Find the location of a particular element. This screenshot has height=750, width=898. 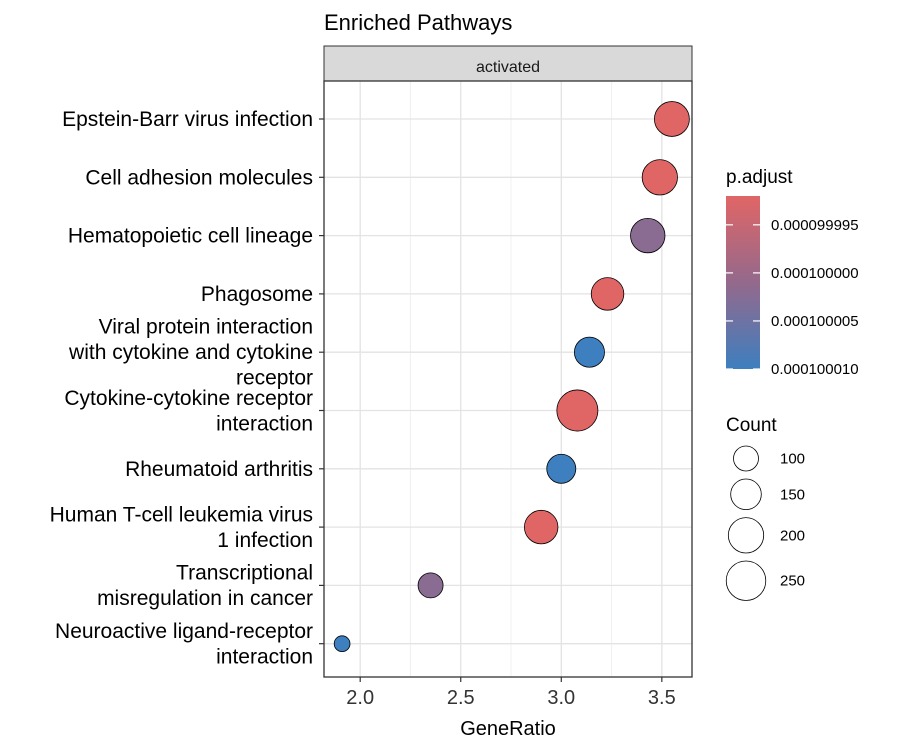

y-tick-label: Transcriptional is located at coordinates (244, 573).